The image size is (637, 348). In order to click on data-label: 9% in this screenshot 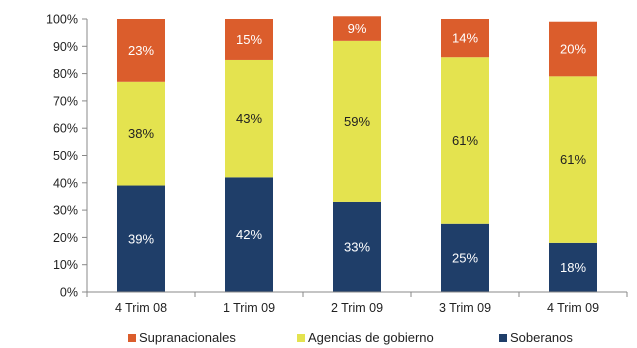, I will do `click(357, 28)`.